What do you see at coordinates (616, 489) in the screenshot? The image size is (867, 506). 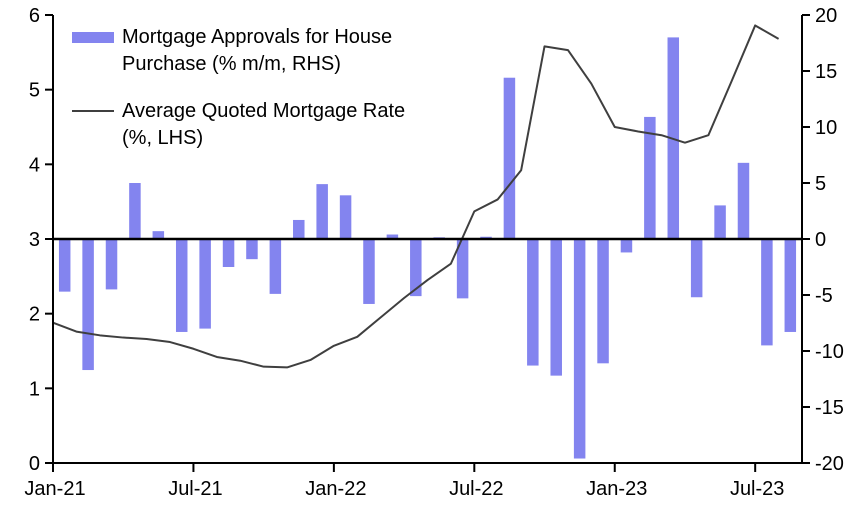 I see `x-tick-label-Jan-23: Jan-23` at bounding box center [616, 489].